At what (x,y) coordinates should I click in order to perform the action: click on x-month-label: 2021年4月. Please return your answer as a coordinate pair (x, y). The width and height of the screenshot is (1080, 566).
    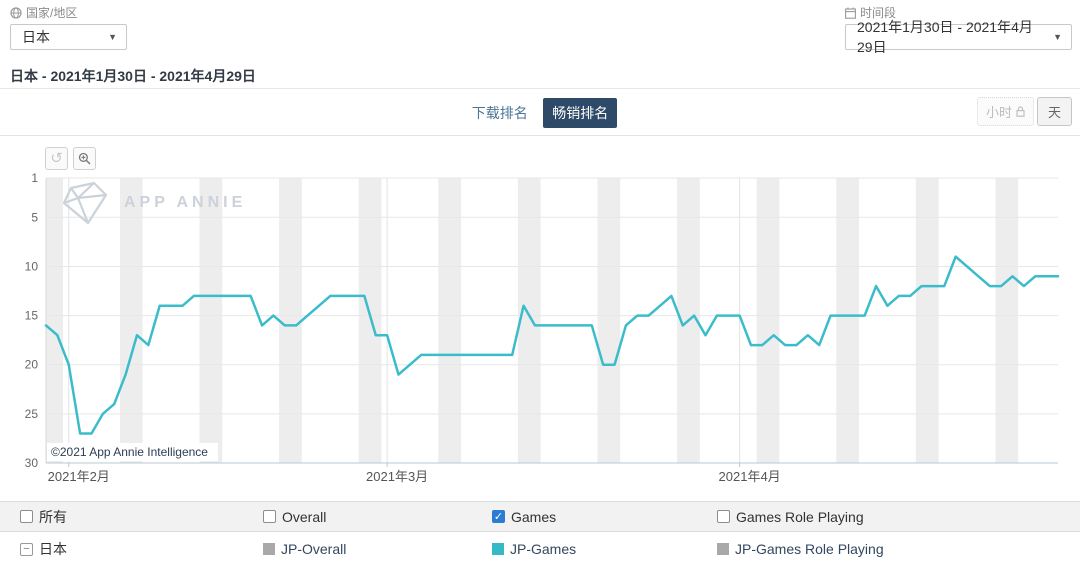
    Looking at the image, I should click on (750, 476).